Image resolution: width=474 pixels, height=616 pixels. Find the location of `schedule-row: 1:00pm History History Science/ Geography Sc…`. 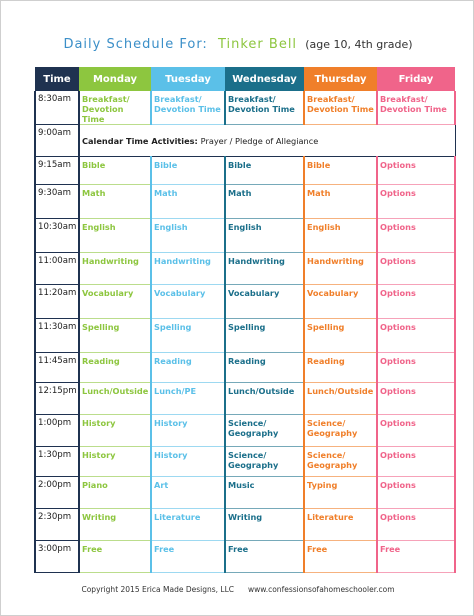

schedule-row: 1:00pm History History Science/ Geography Sc… is located at coordinates (245, 430).